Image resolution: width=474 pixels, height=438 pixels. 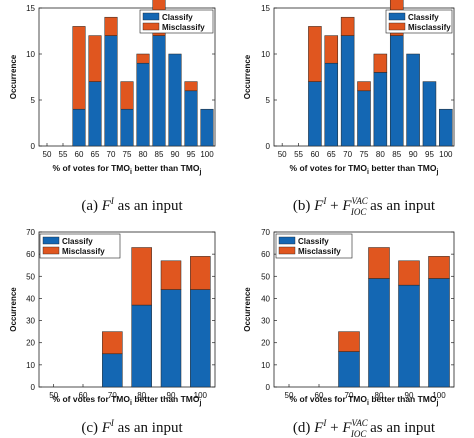 What do you see at coordinates (191, 154) in the screenshot?
I see `x-tick-label: 95` at bounding box center [191, 154].